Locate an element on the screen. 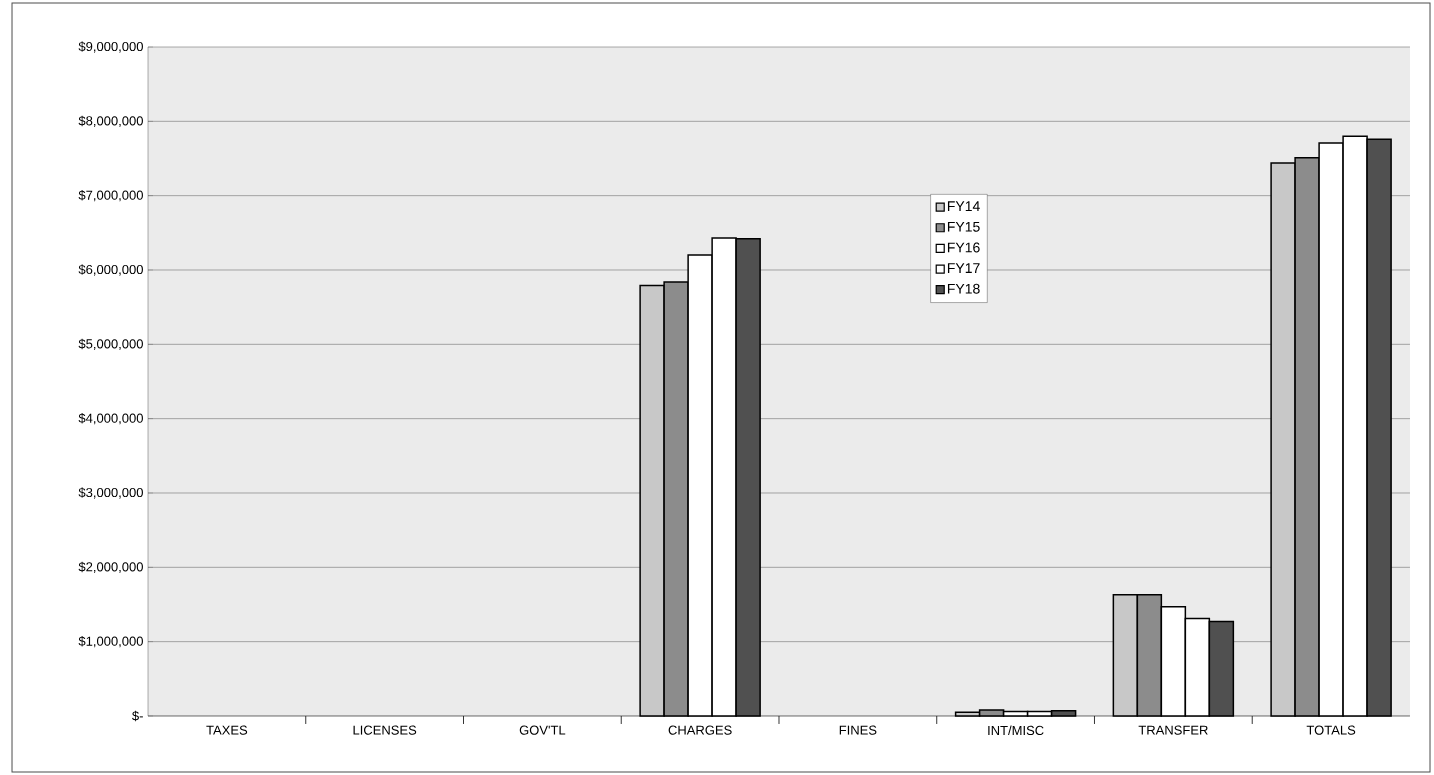 The width and height of the screenshot is (1434, 775). x-tick-label: GOV'TL is located at coordinates (542, 730).